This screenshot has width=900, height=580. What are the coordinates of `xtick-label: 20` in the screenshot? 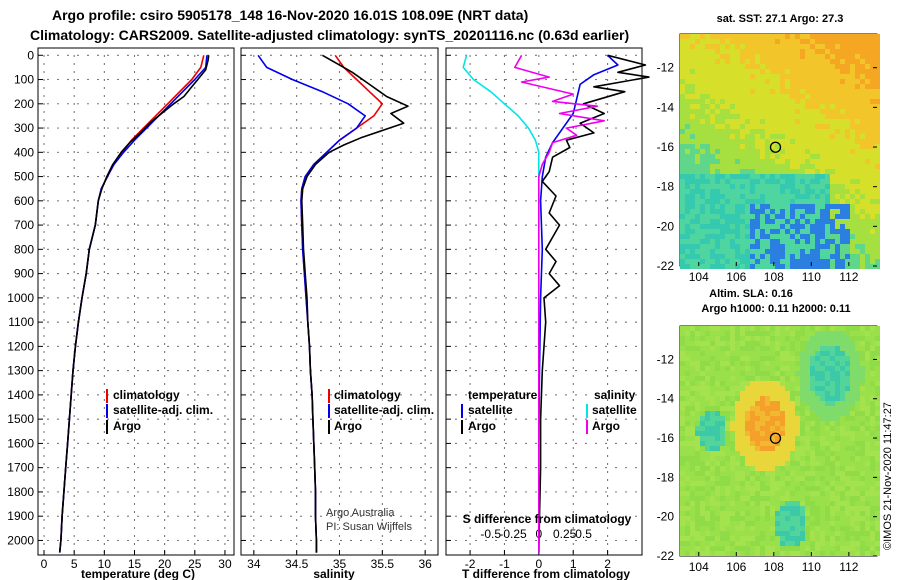 It's located at (165, 564).